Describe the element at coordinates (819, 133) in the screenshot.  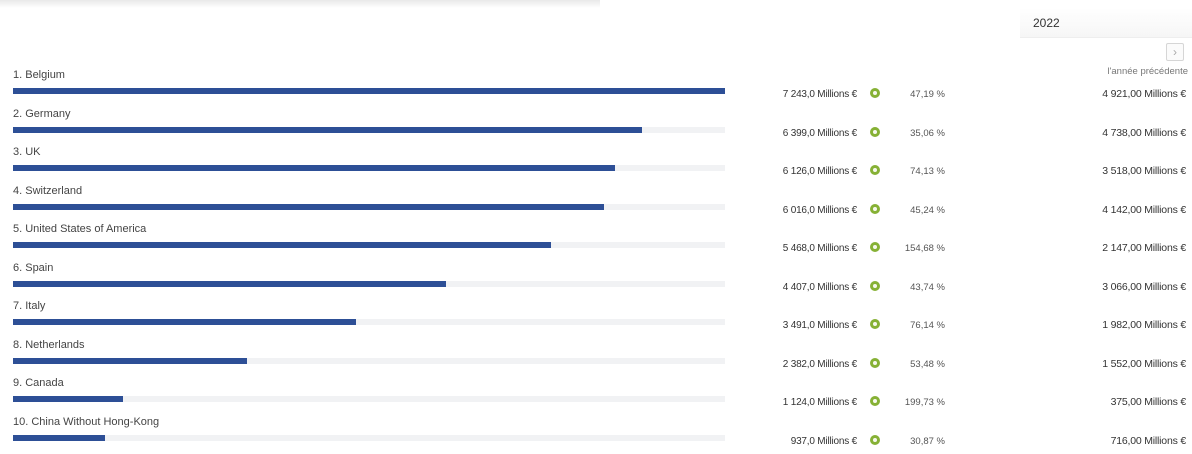
I see `value-label: 6 399,0 Millions €` at that location.